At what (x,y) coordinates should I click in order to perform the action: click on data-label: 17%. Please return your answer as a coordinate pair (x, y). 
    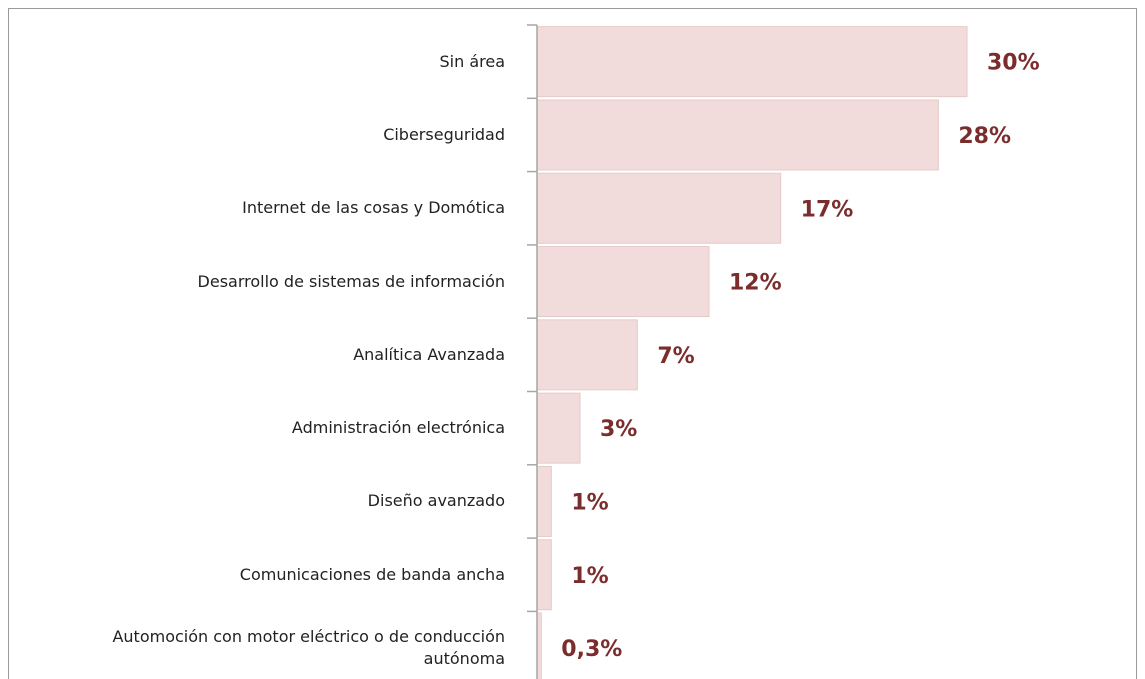
    Looking at the image, I should click on (827, 209).